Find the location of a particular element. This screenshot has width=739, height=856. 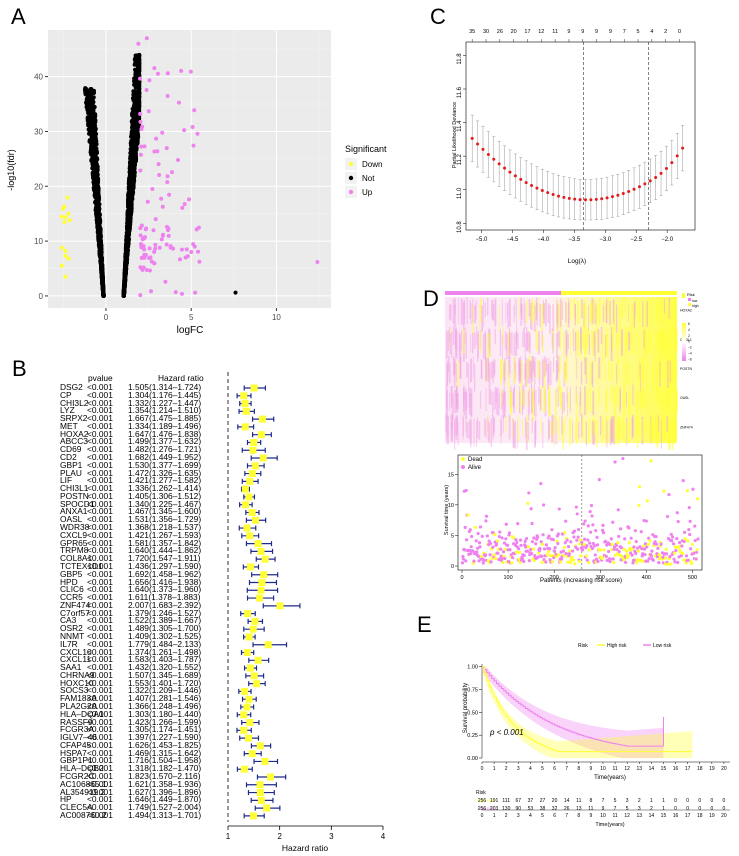

km-risk-count: 26 is located at coordinates (567, 809).